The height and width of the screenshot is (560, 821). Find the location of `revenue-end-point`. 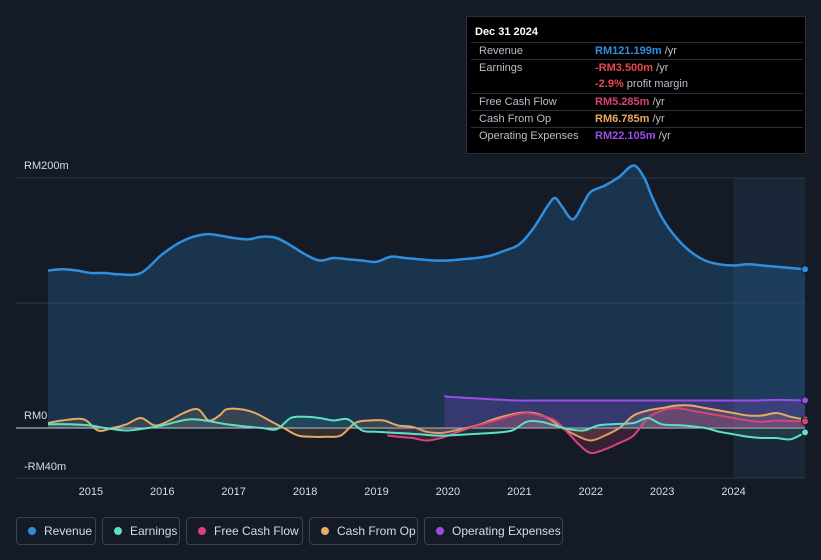

revenue-end-point is located at coordinates (805, 269).